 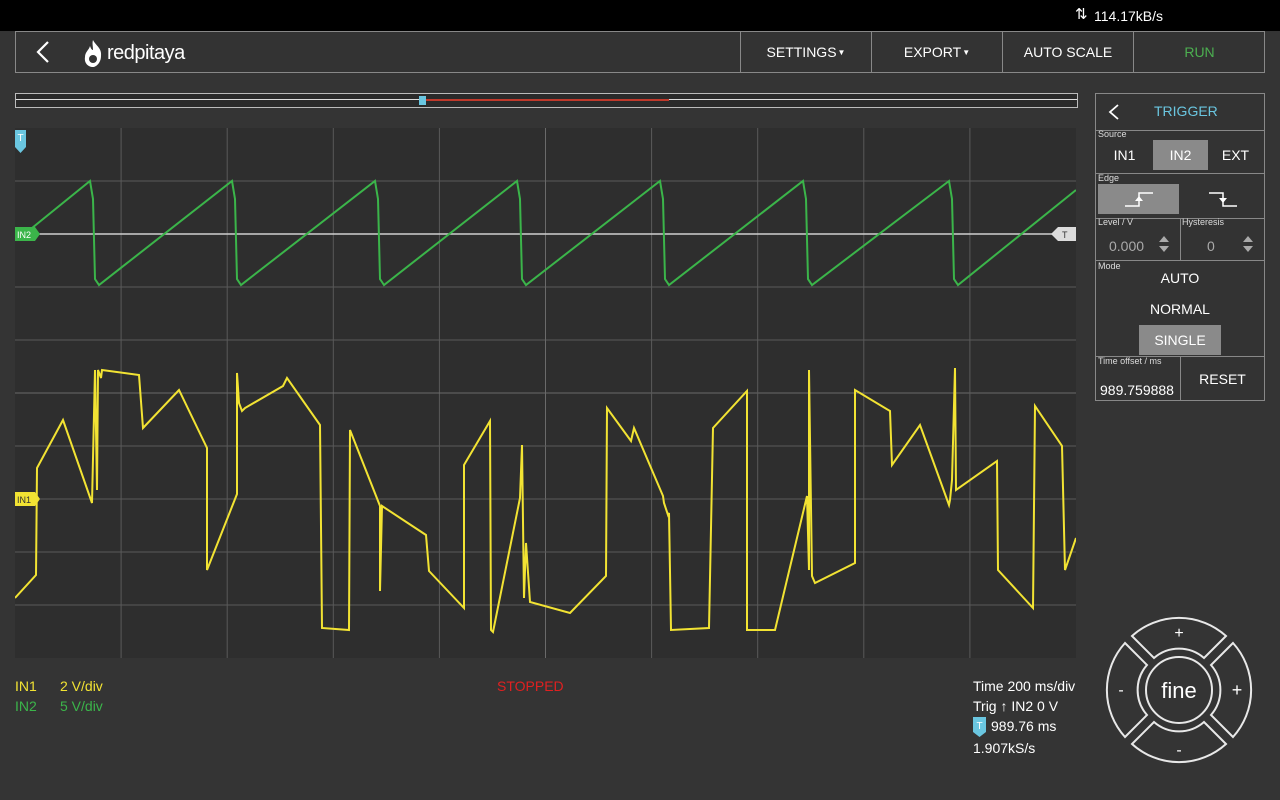 I want to click on time-offset-label: Time offset / ms, so click(x=1130, y=361).